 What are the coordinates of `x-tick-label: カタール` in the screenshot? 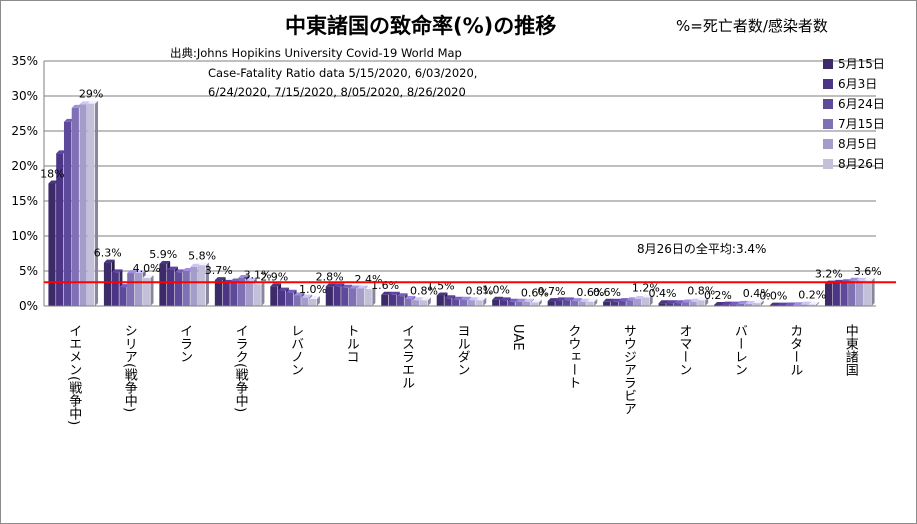 It's located at (794, 350).